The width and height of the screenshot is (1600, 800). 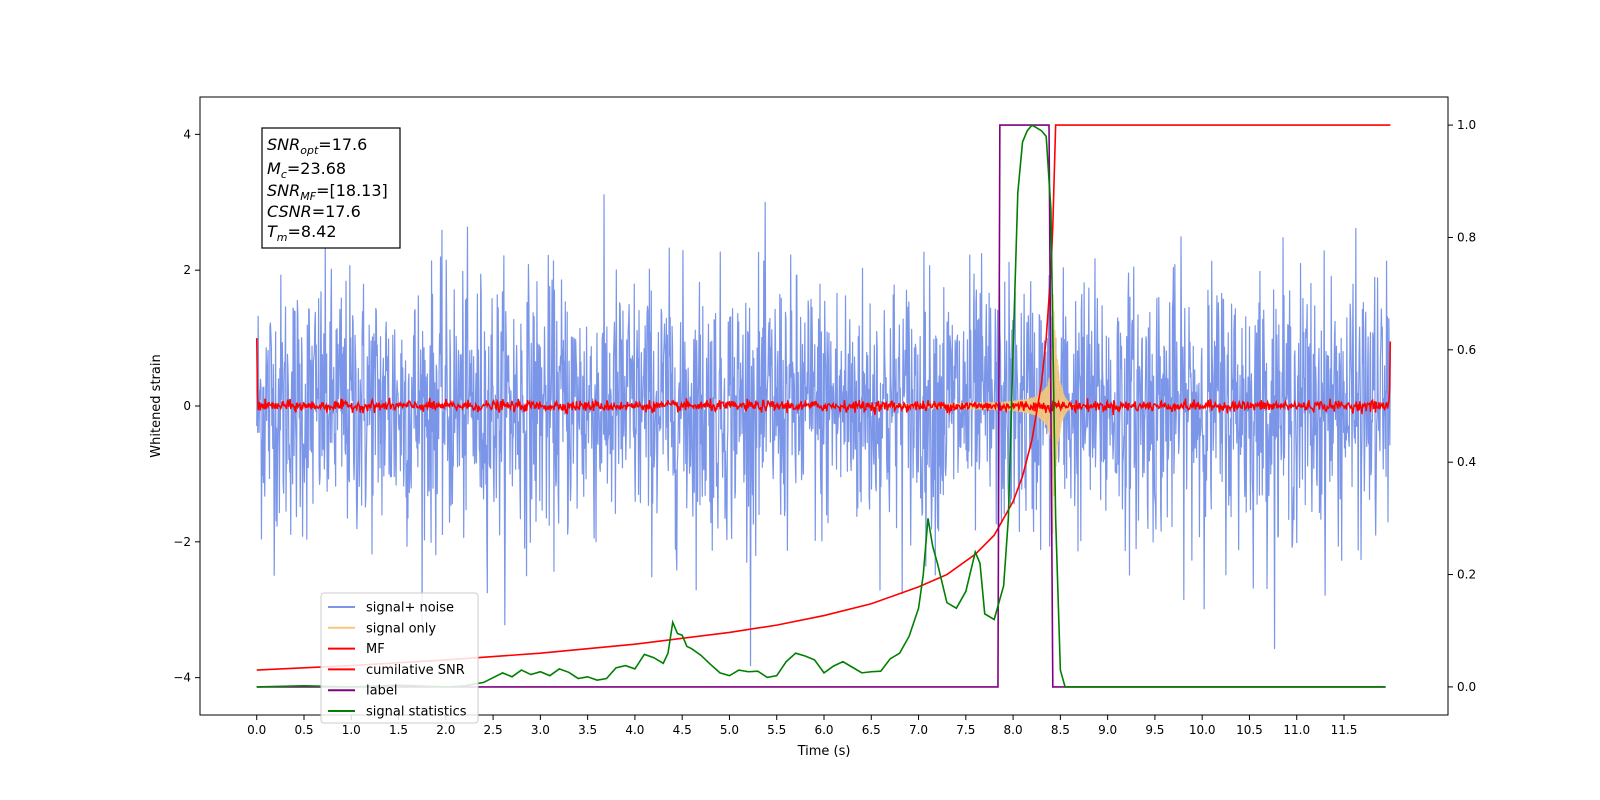 What do you see at coordinates (823, 730) in the screenshot?
I see `x-tick-label: 6.0` at bounding box center [823, 730].